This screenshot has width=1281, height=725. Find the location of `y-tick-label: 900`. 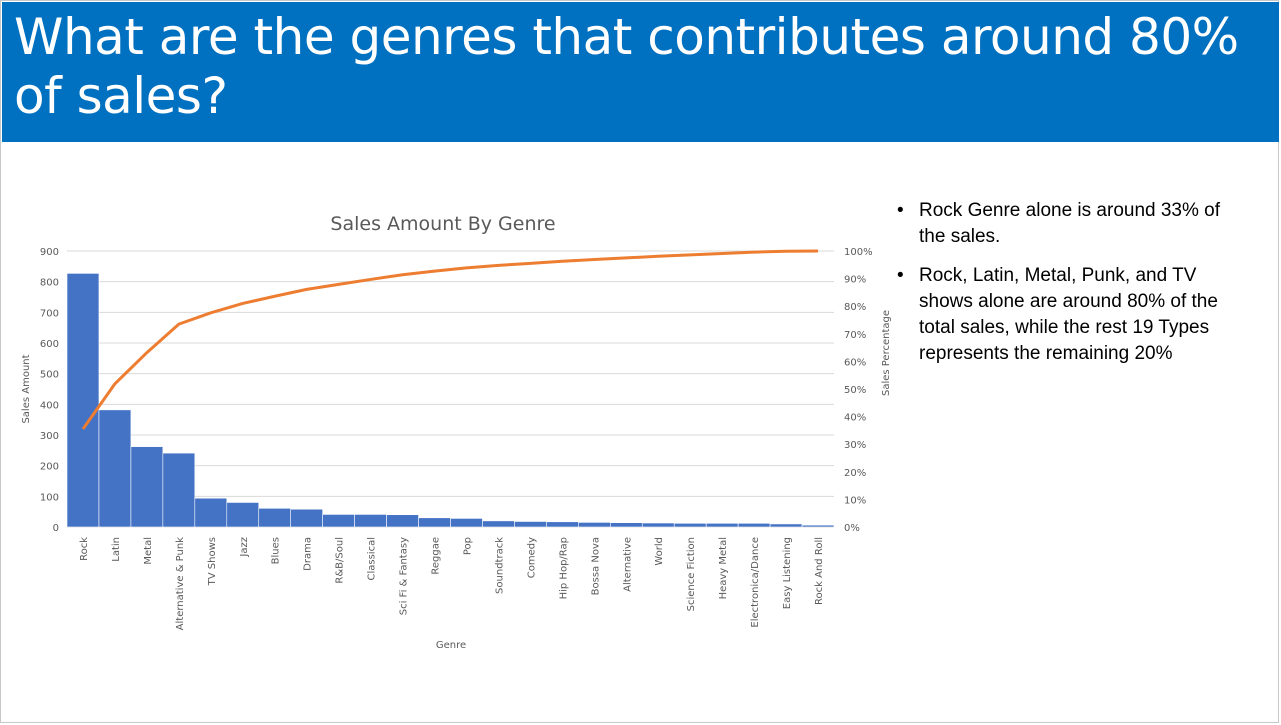

y-tick-label: 900 is located at coordinates (49, 252).